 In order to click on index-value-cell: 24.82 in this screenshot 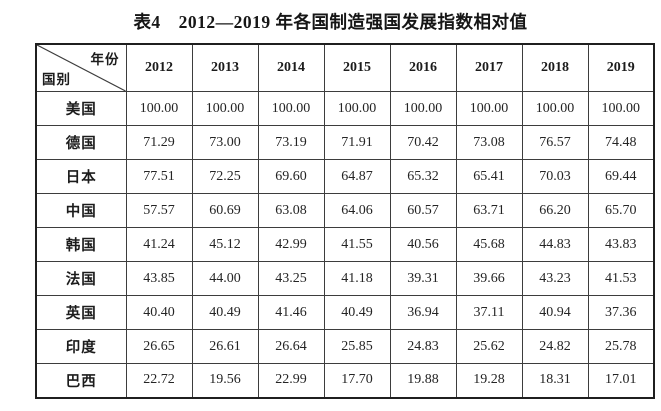, I will do `click(555, 346)`.